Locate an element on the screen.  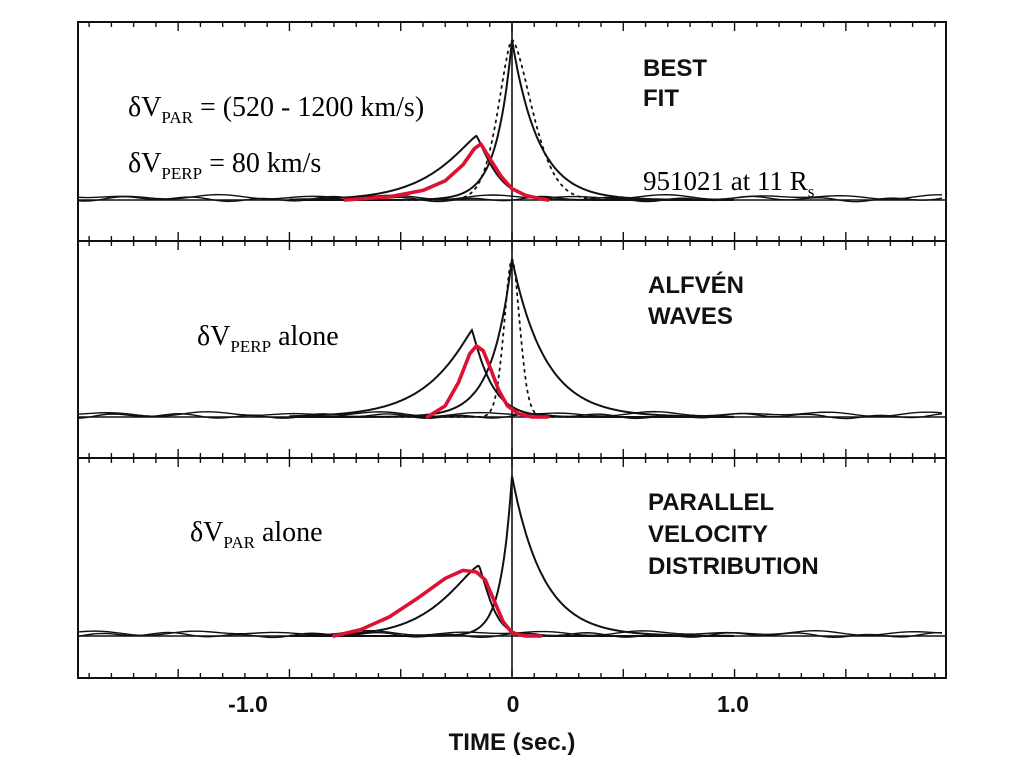
annotation-event-id: 951021 at 11 Rs is located at coordinates (728, 183).